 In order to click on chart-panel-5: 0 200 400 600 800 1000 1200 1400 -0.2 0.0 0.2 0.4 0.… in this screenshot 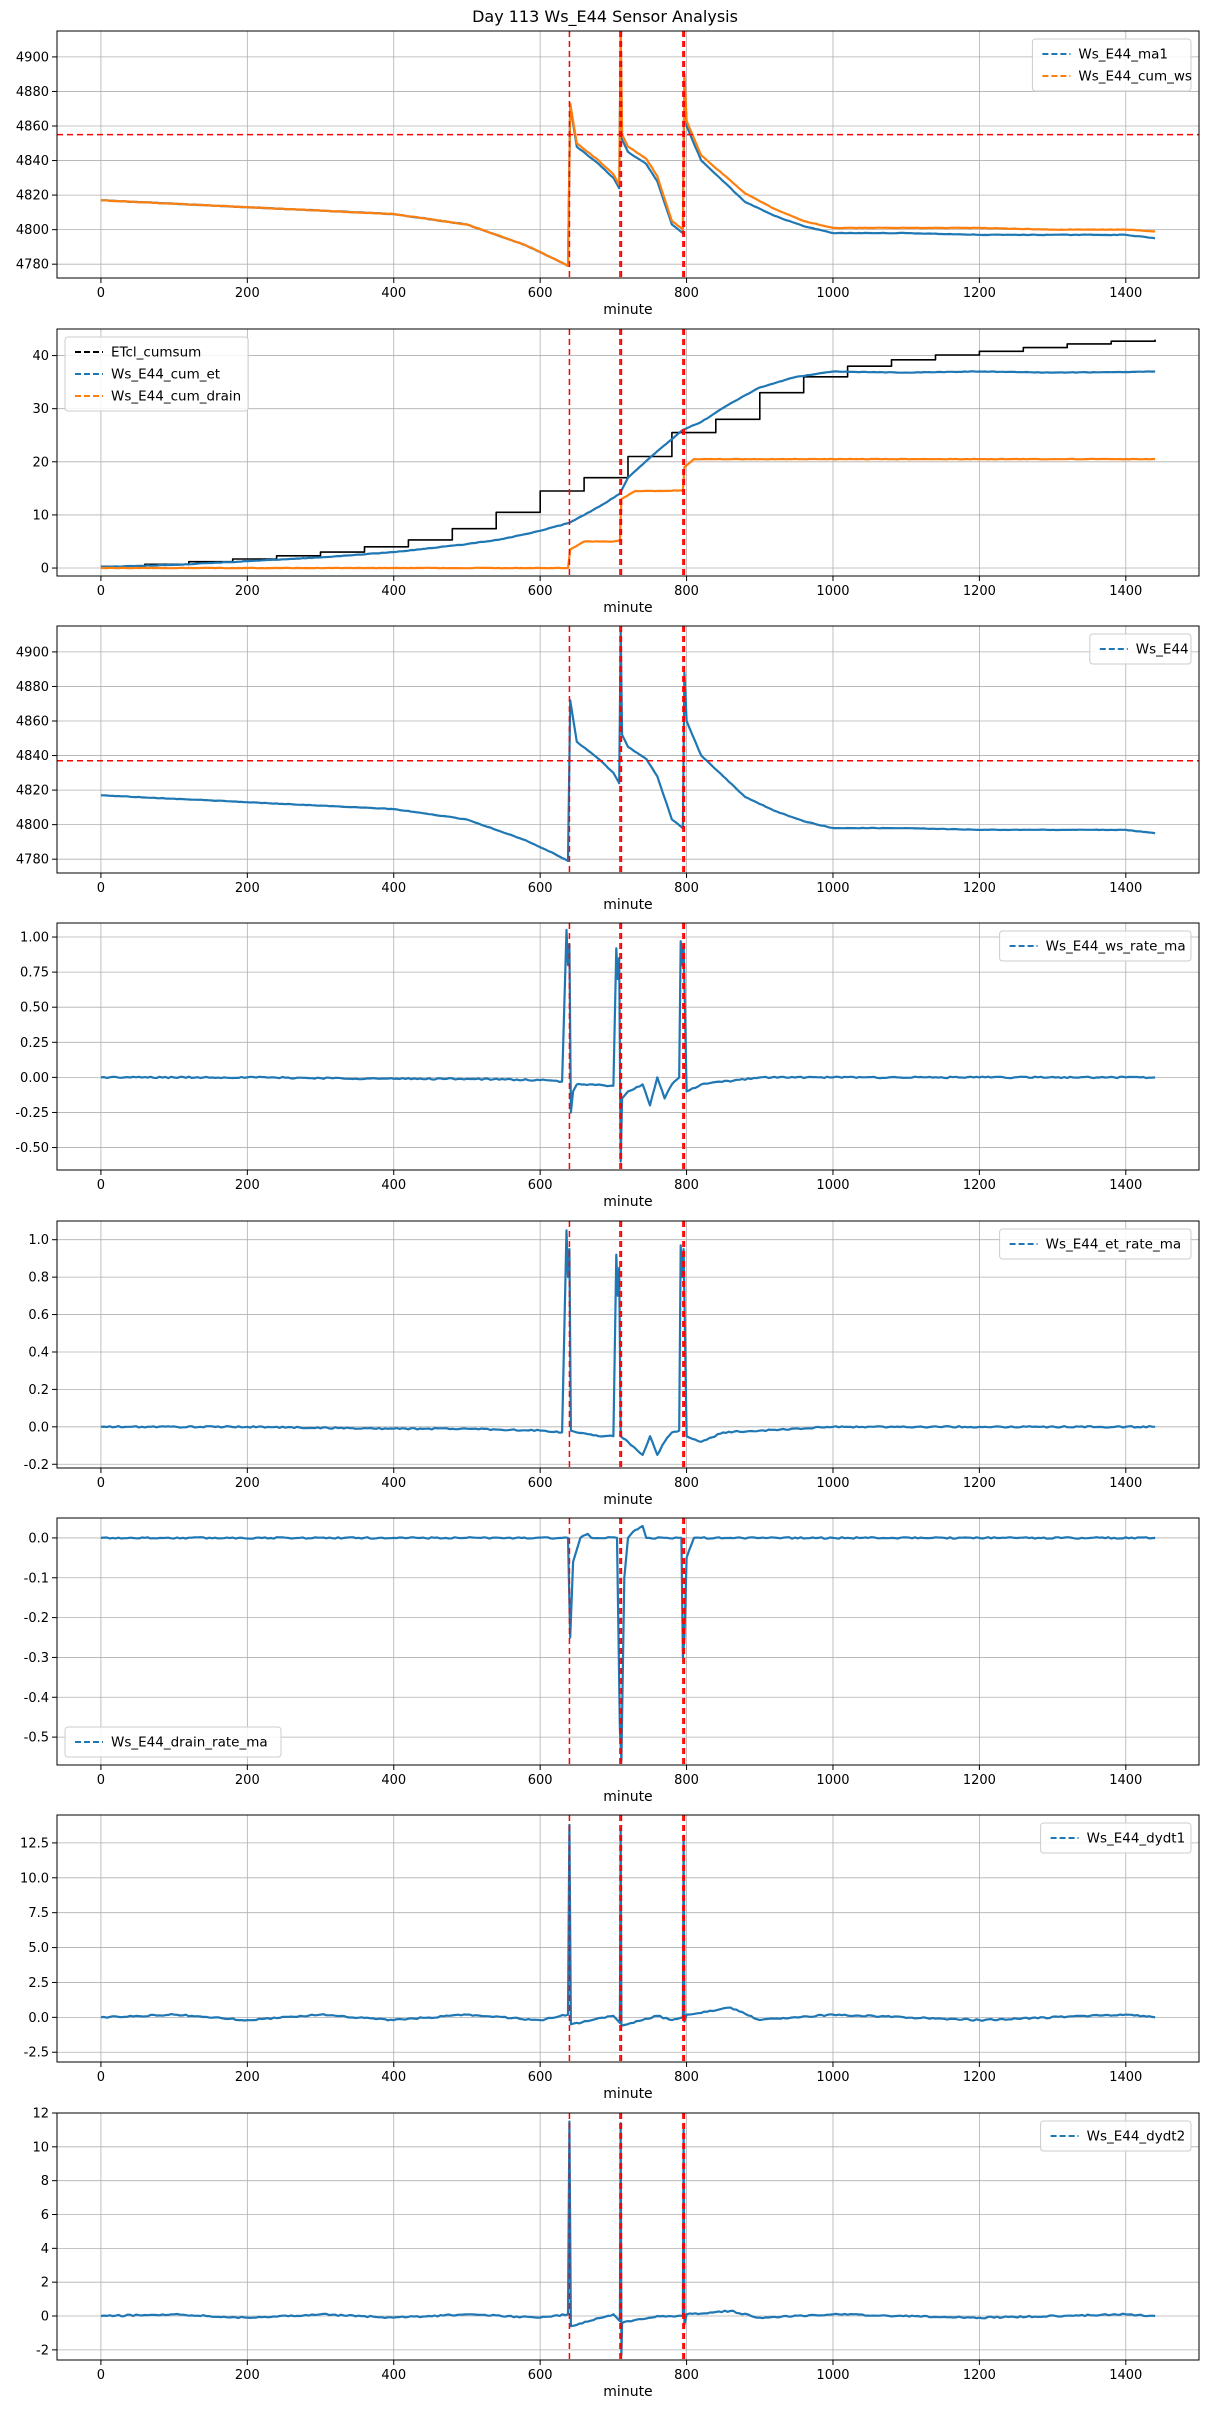, I will do `click(612, 1364)`.